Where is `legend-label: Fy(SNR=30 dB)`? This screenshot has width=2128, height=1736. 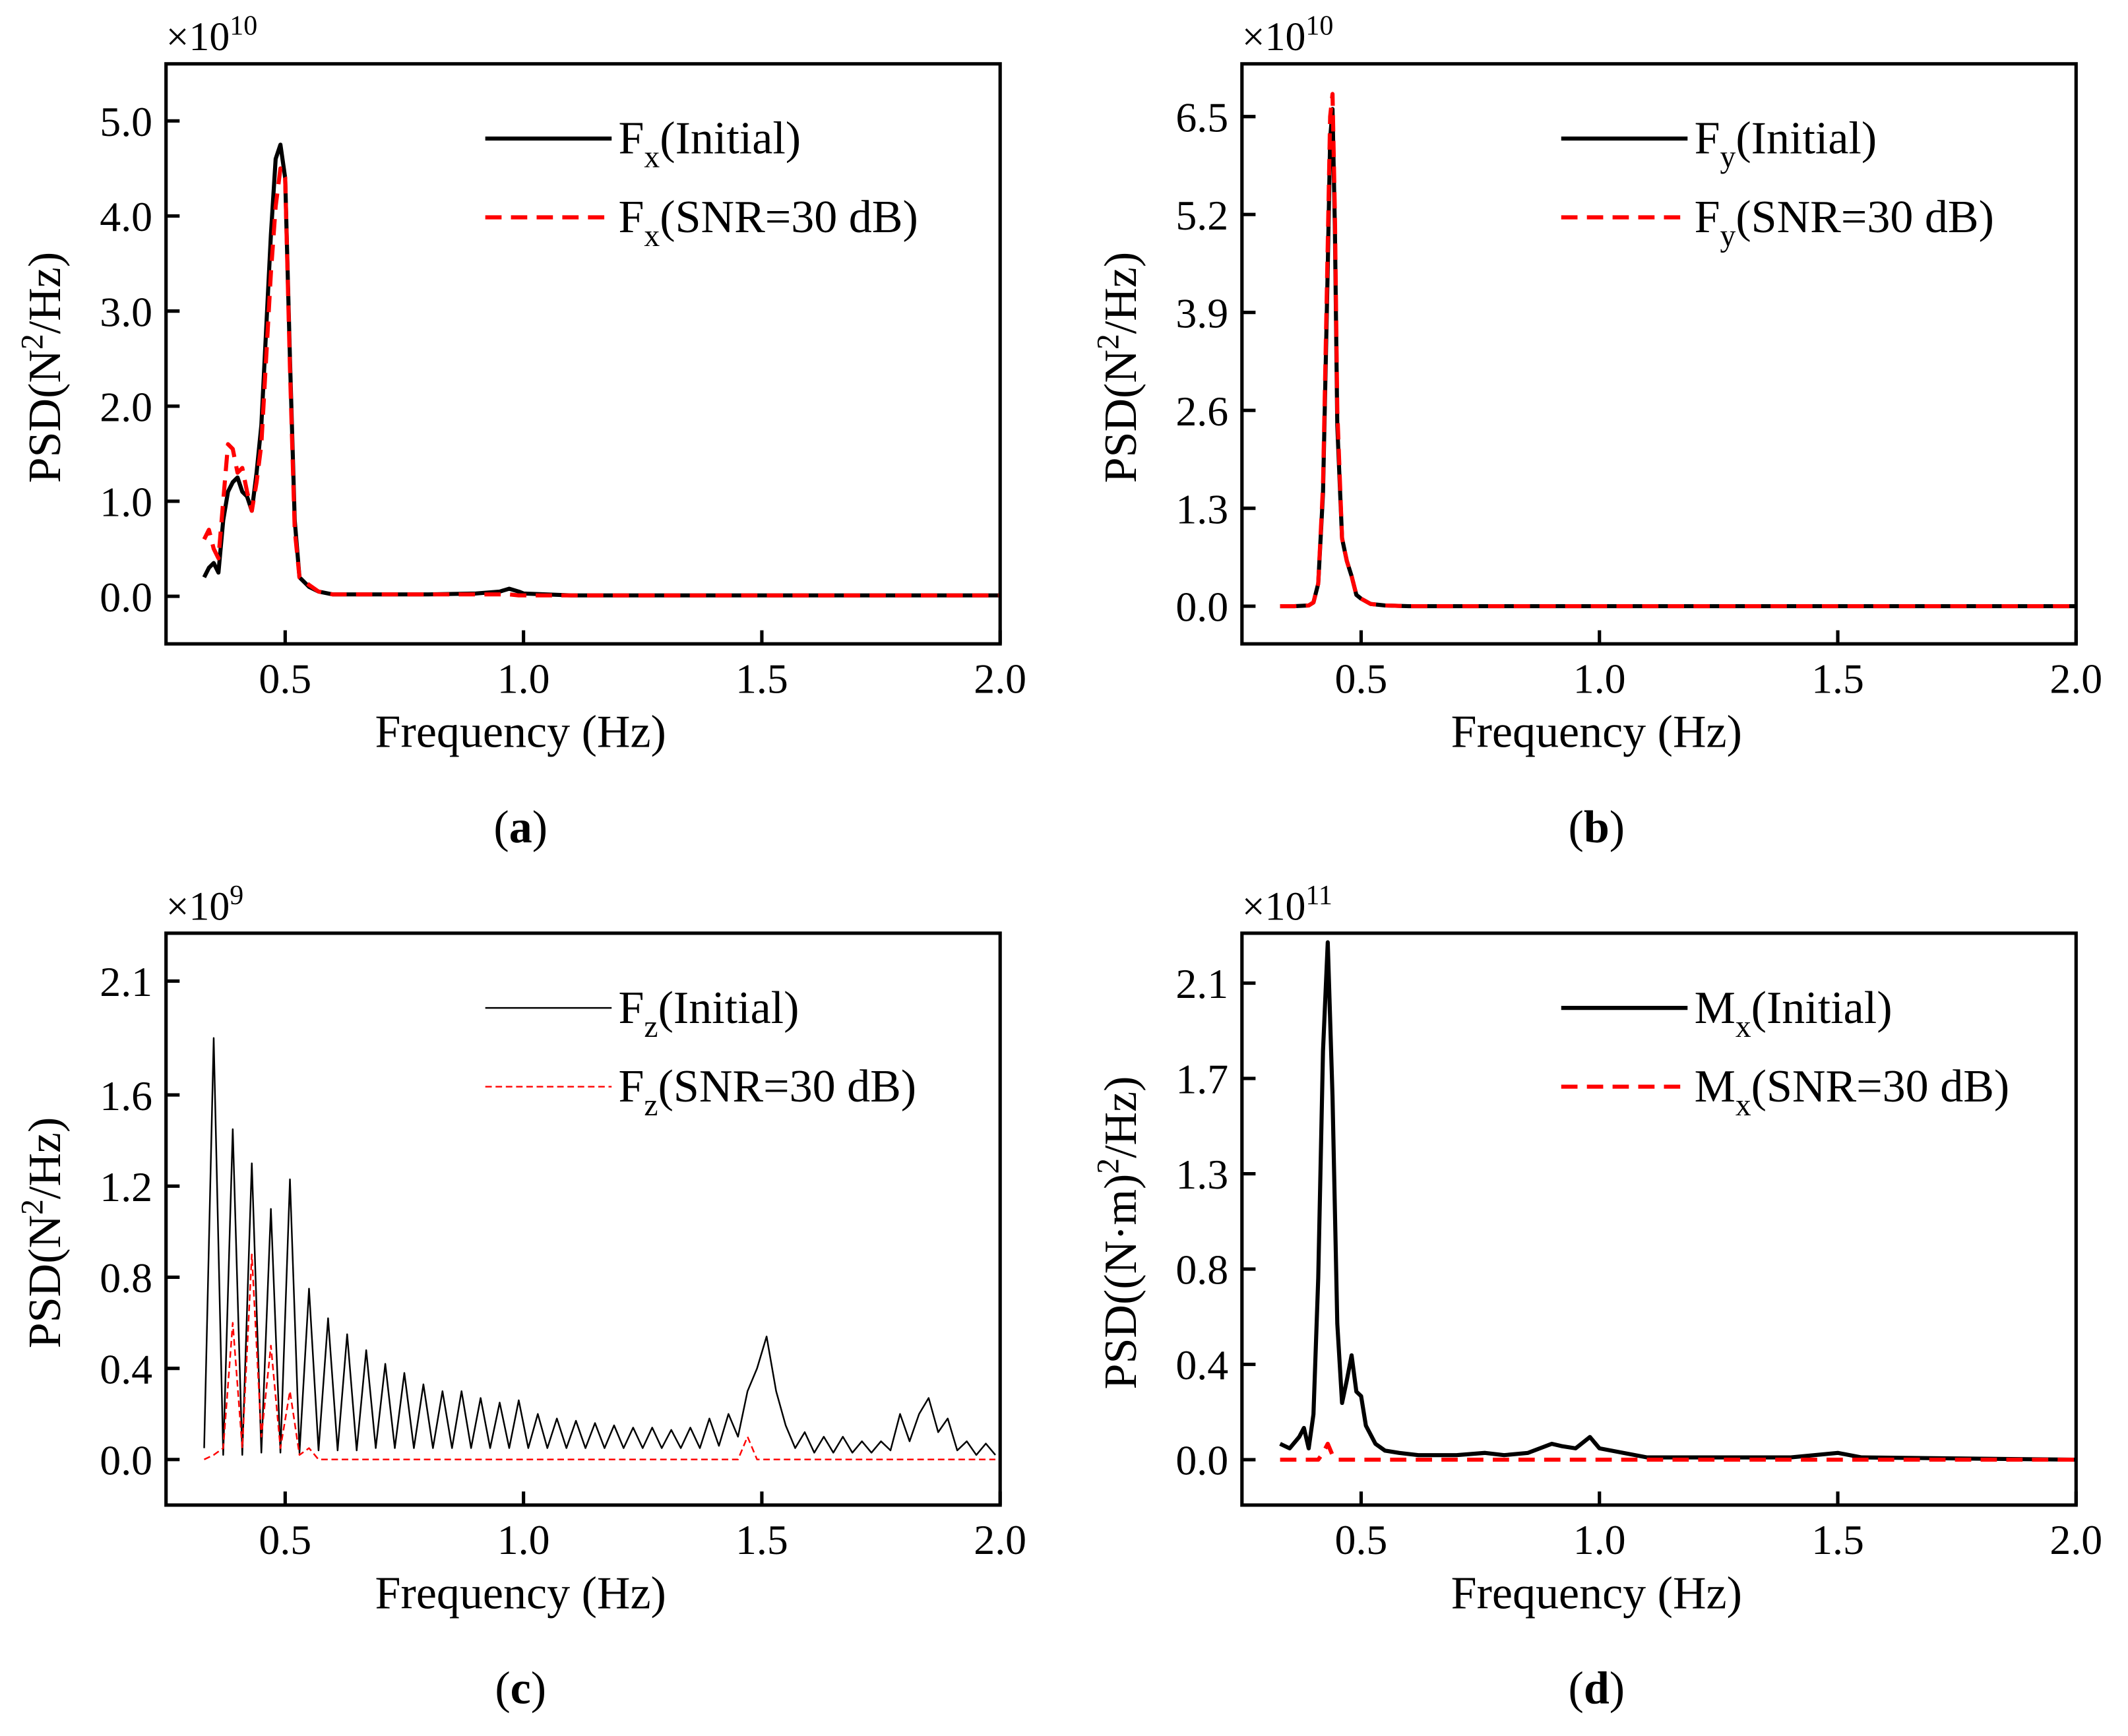 legend-label: Fy(SNR=30 dB) is located at coordinates (1844, 222).